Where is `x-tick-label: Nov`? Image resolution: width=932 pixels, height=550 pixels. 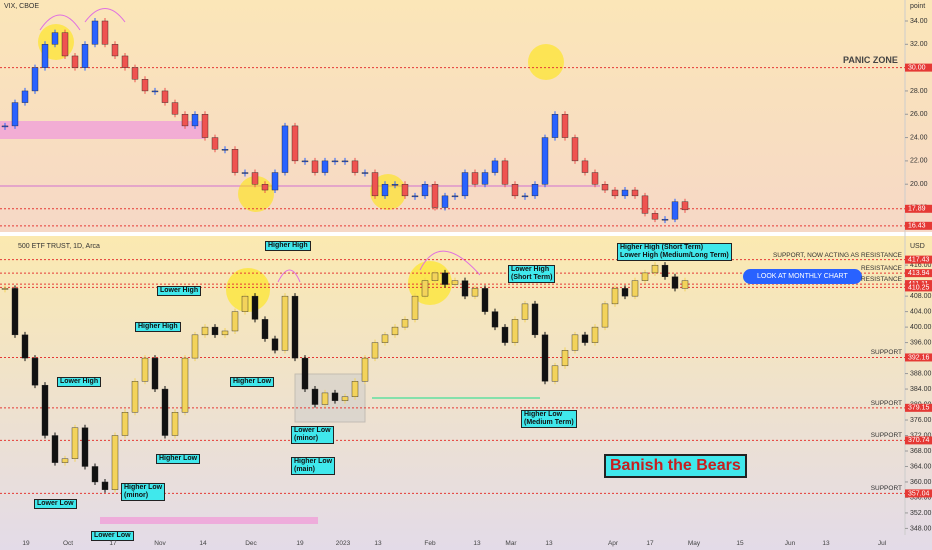 x-tick-label: Nov is located at coordinates (160, 543).